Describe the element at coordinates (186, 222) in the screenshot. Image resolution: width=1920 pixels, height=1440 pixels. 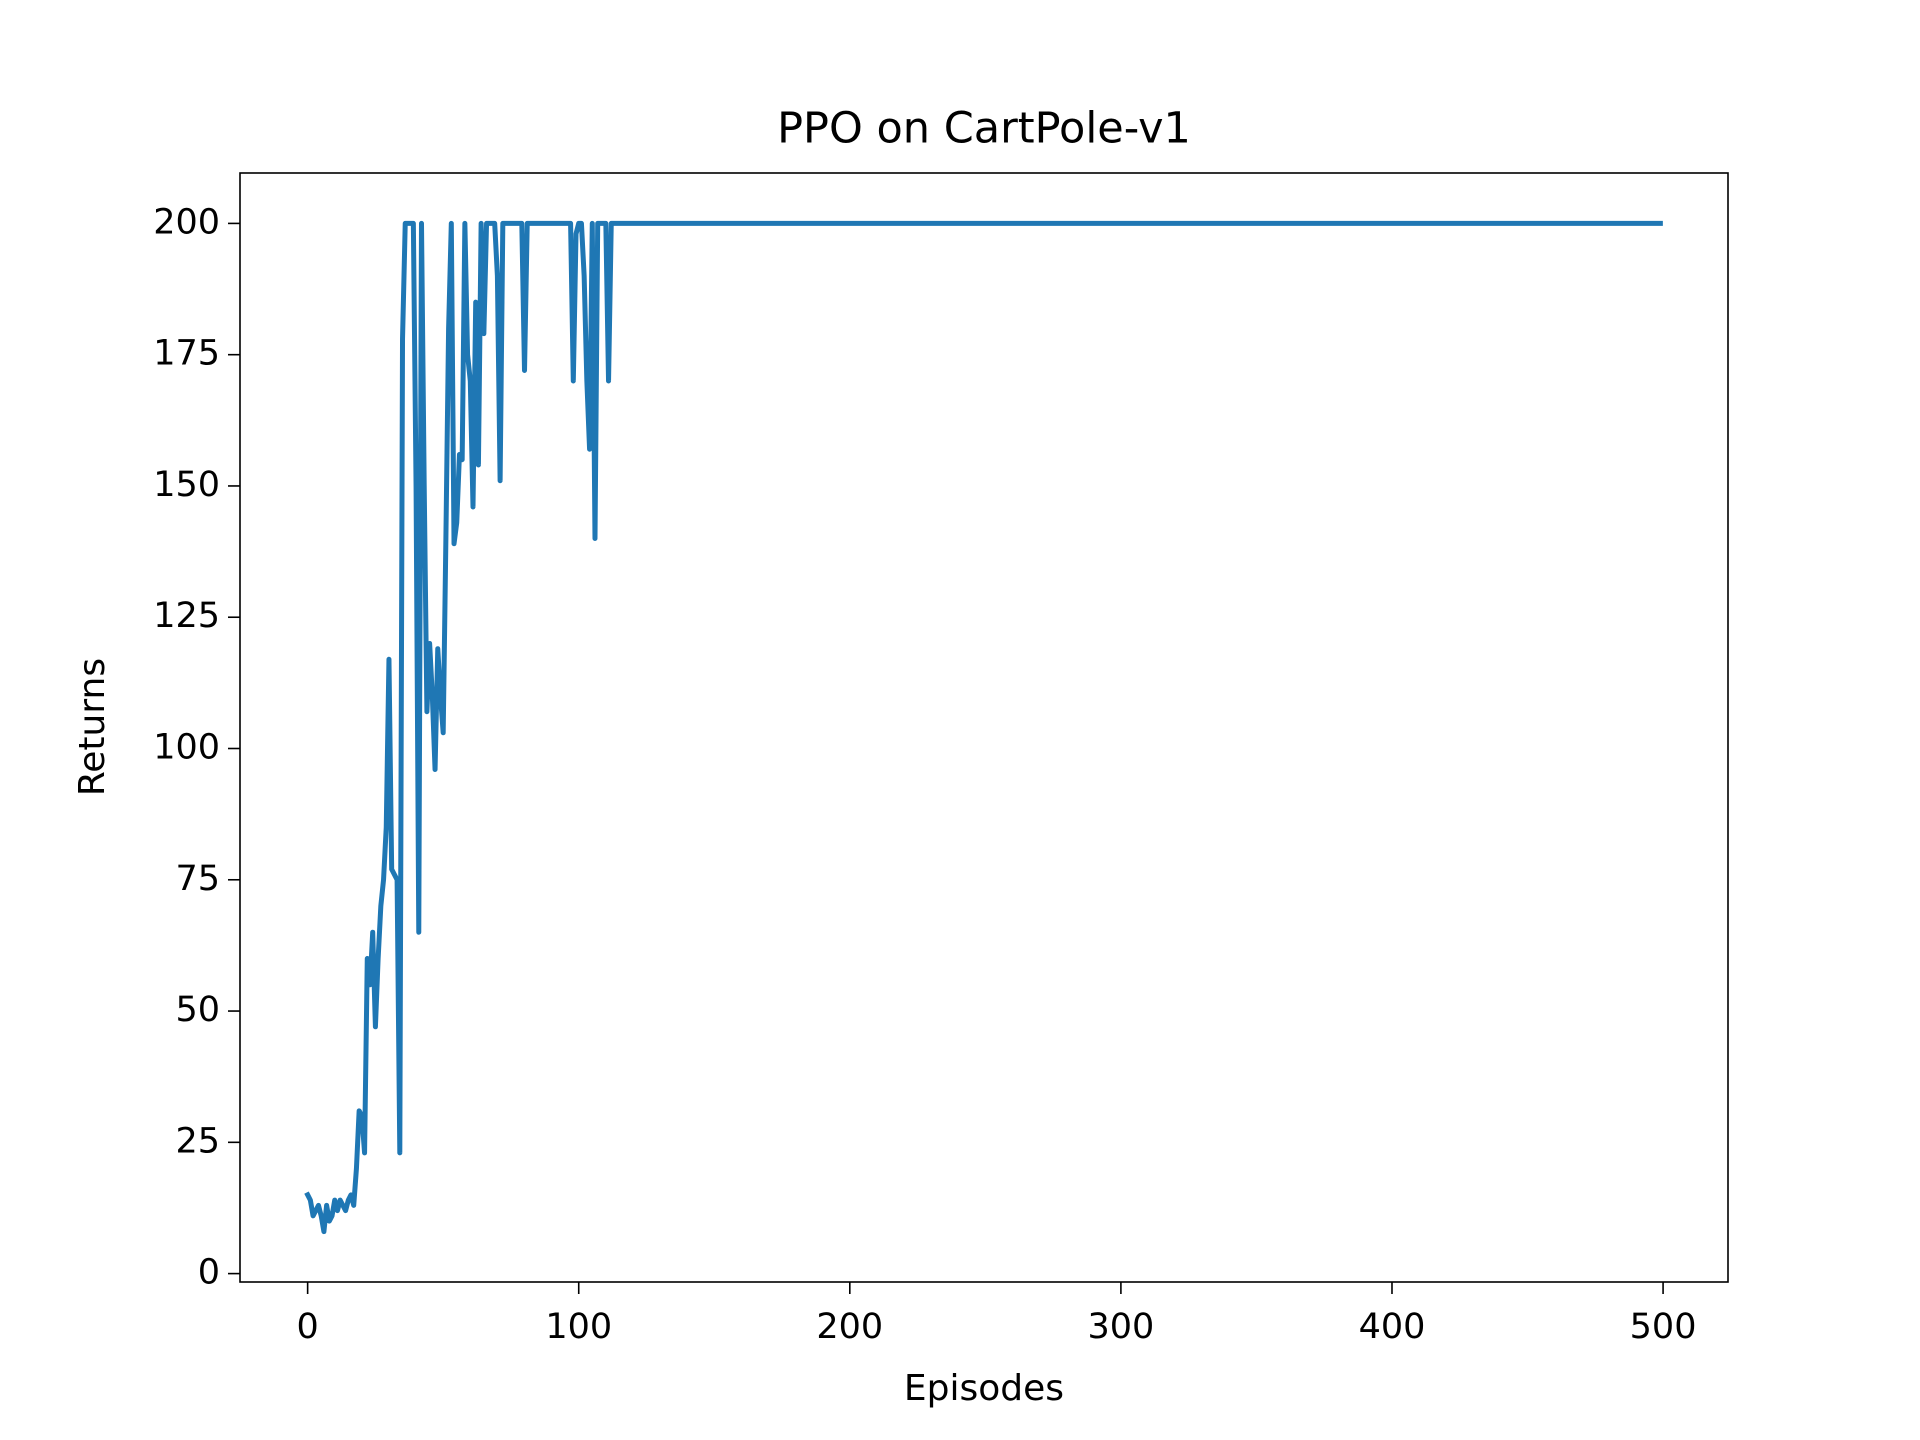
I see `y-tick-label: 200` at that location.